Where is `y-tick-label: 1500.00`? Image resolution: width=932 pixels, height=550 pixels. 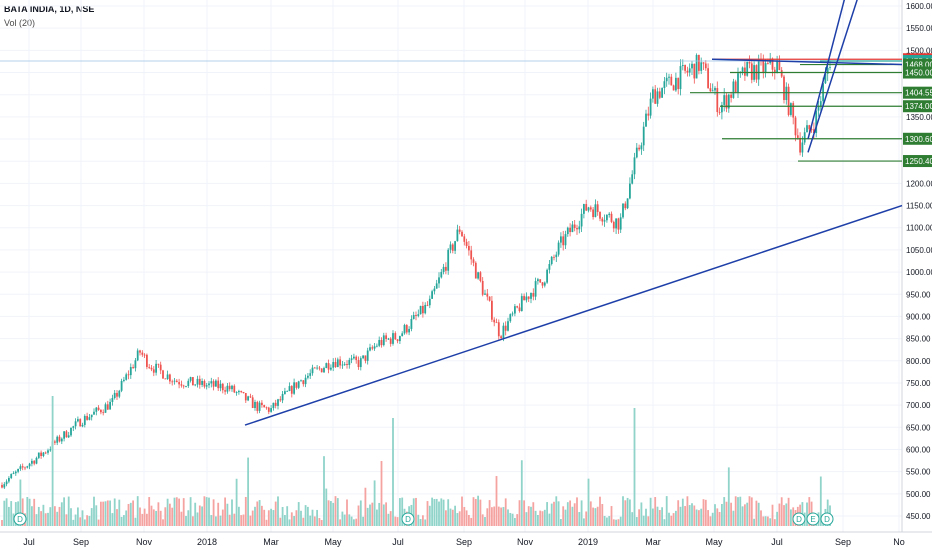 y-tick-label: 1500.00 is located at coordinates (919, 50).